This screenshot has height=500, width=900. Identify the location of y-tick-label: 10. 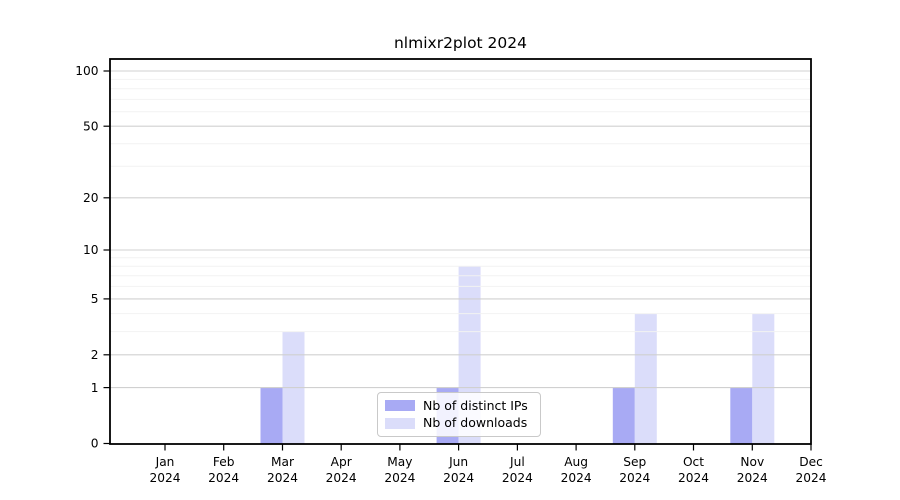
(91, 250).